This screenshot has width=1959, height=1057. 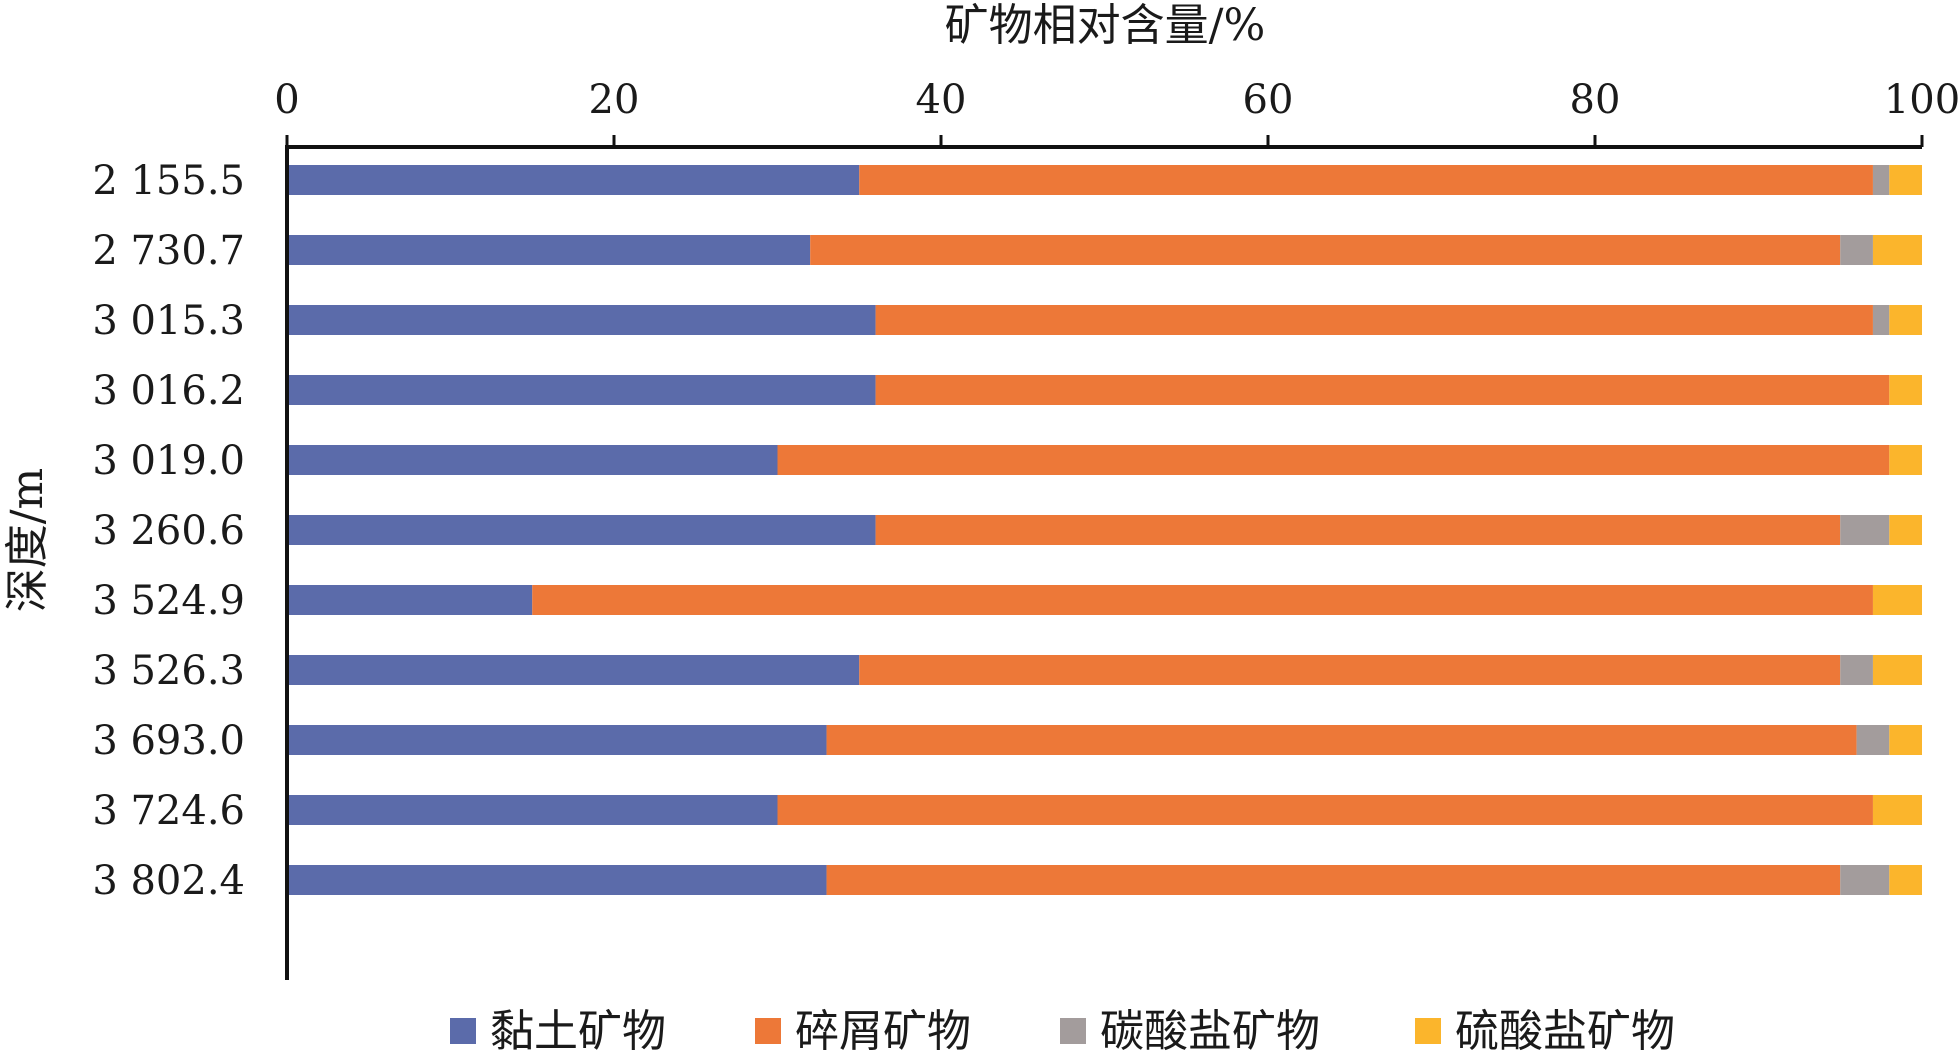 I want to click on legend-item: 碎屑矿物, so click(x=863, y=1031).